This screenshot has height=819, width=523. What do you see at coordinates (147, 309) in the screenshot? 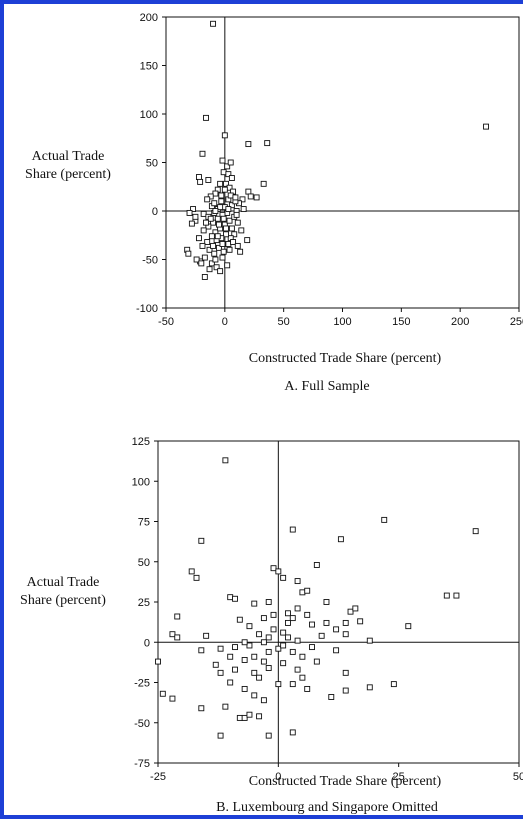
I see `panel-a-y-tick-label: -100` at bounding box center [147, 309].